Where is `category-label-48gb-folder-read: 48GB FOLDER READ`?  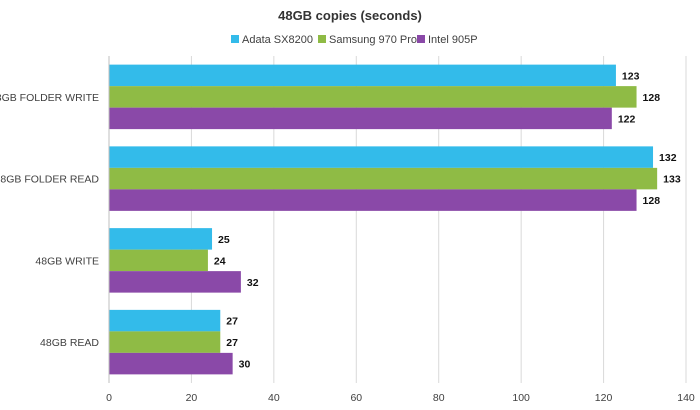
category-label-48gb-folder-read: 48GB FOLDER READ is located at coordinates (49, 180).